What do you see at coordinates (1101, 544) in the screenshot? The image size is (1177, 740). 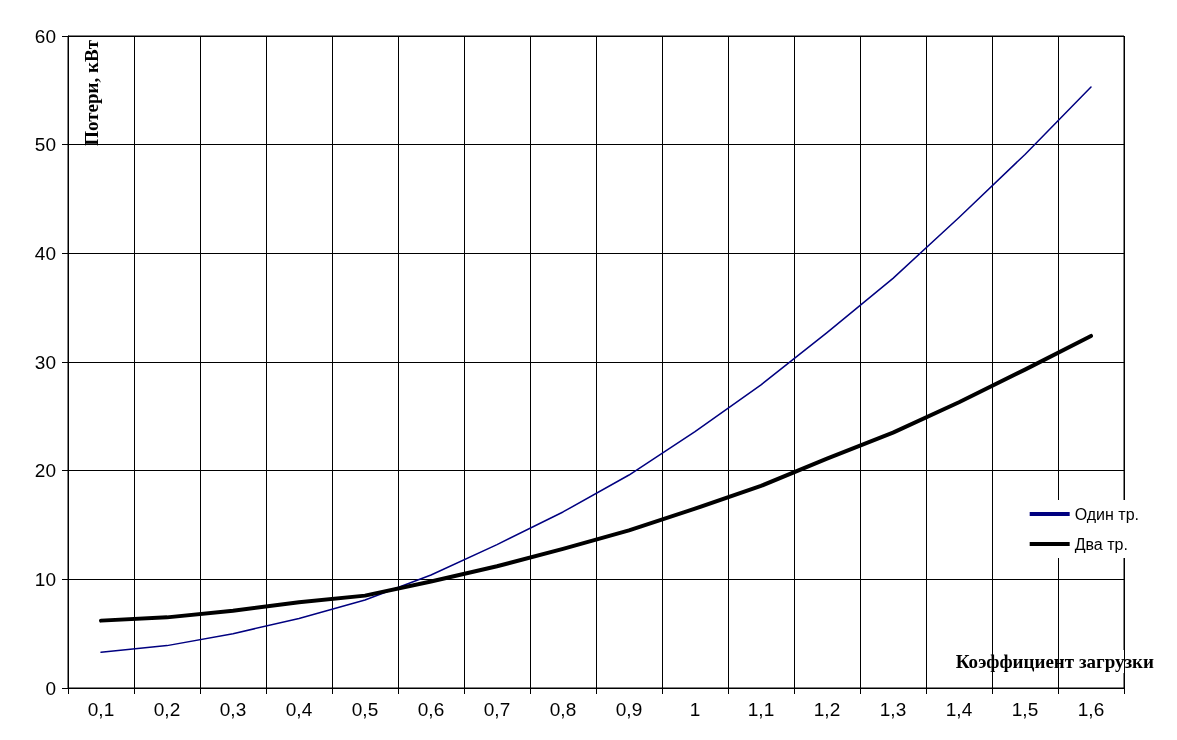 I see `legend-label: Два тр.` at bounding box center [1101, 544].